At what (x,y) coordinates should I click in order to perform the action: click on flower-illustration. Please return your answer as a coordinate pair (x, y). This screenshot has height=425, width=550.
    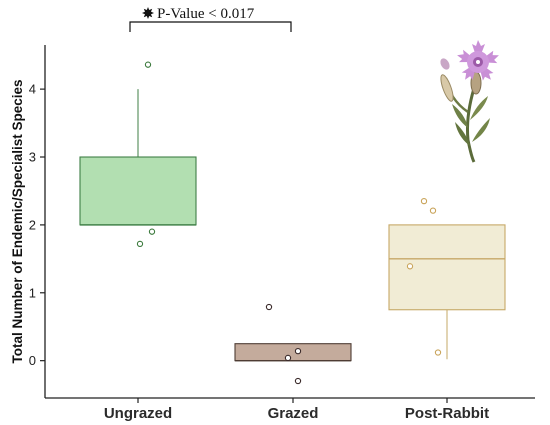
    Looking at the image, I should click on (469, 101).